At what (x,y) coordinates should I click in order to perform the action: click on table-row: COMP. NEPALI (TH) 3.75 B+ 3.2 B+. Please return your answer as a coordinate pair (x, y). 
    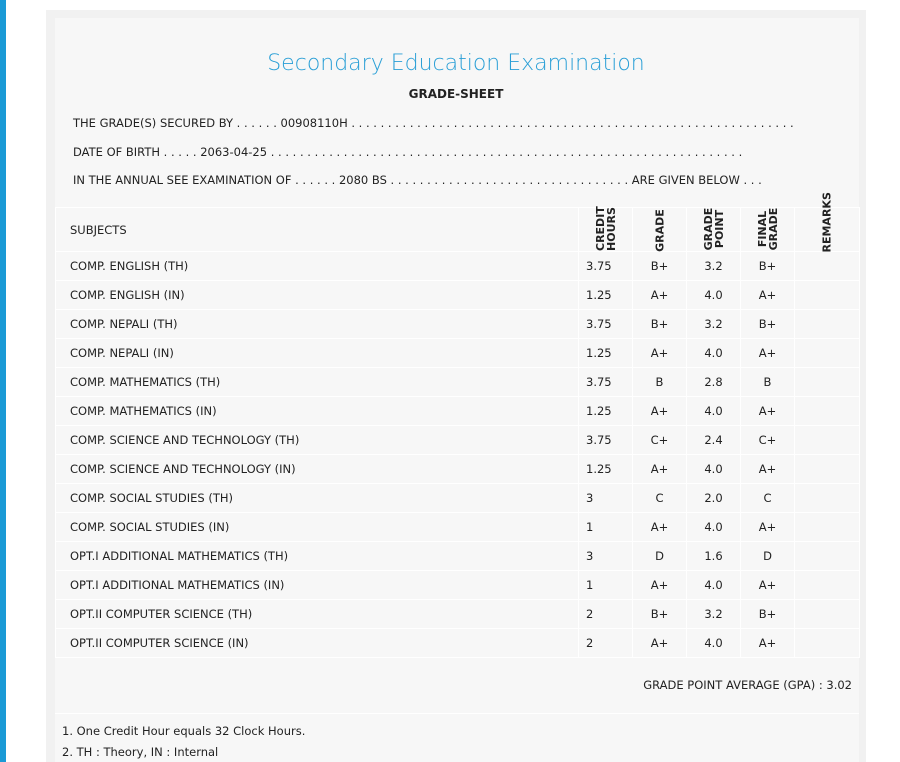
    Looking at the image, I should click on (457, 324).